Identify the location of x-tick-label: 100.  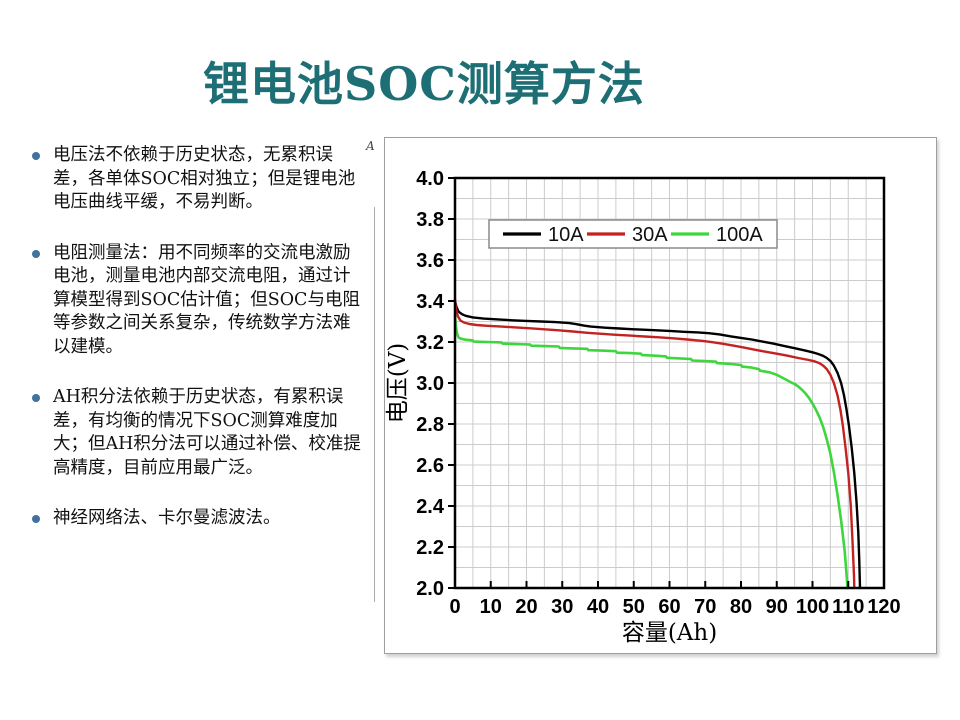
(812, 607).